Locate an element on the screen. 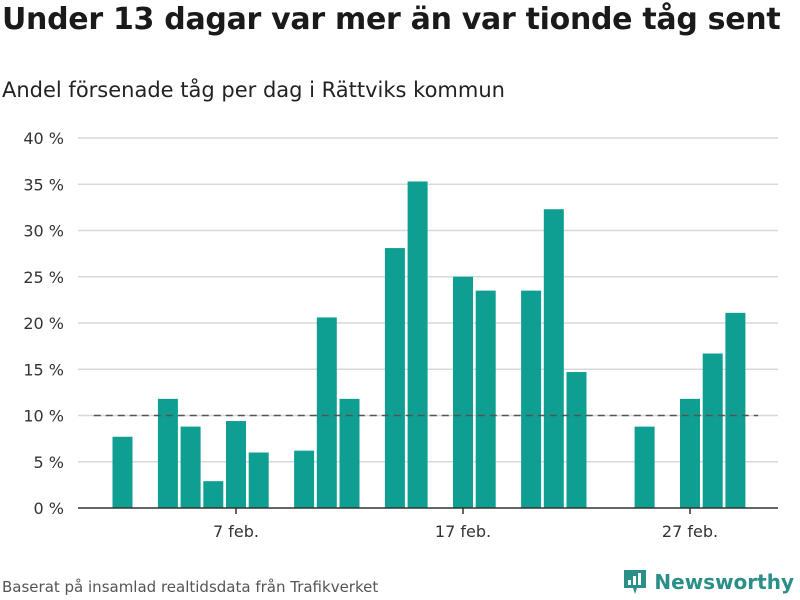  y-tick-label: 25 % is located at coordinates (43, 277).